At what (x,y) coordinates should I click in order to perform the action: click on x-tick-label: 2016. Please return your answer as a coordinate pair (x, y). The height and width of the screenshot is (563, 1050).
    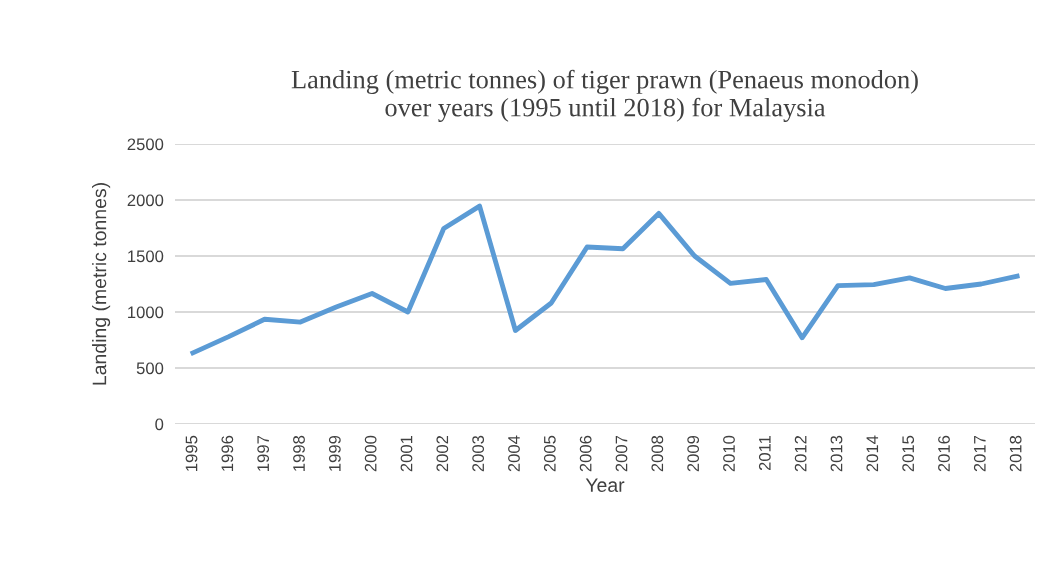
    Looking at the image, I should click on (944, 453).